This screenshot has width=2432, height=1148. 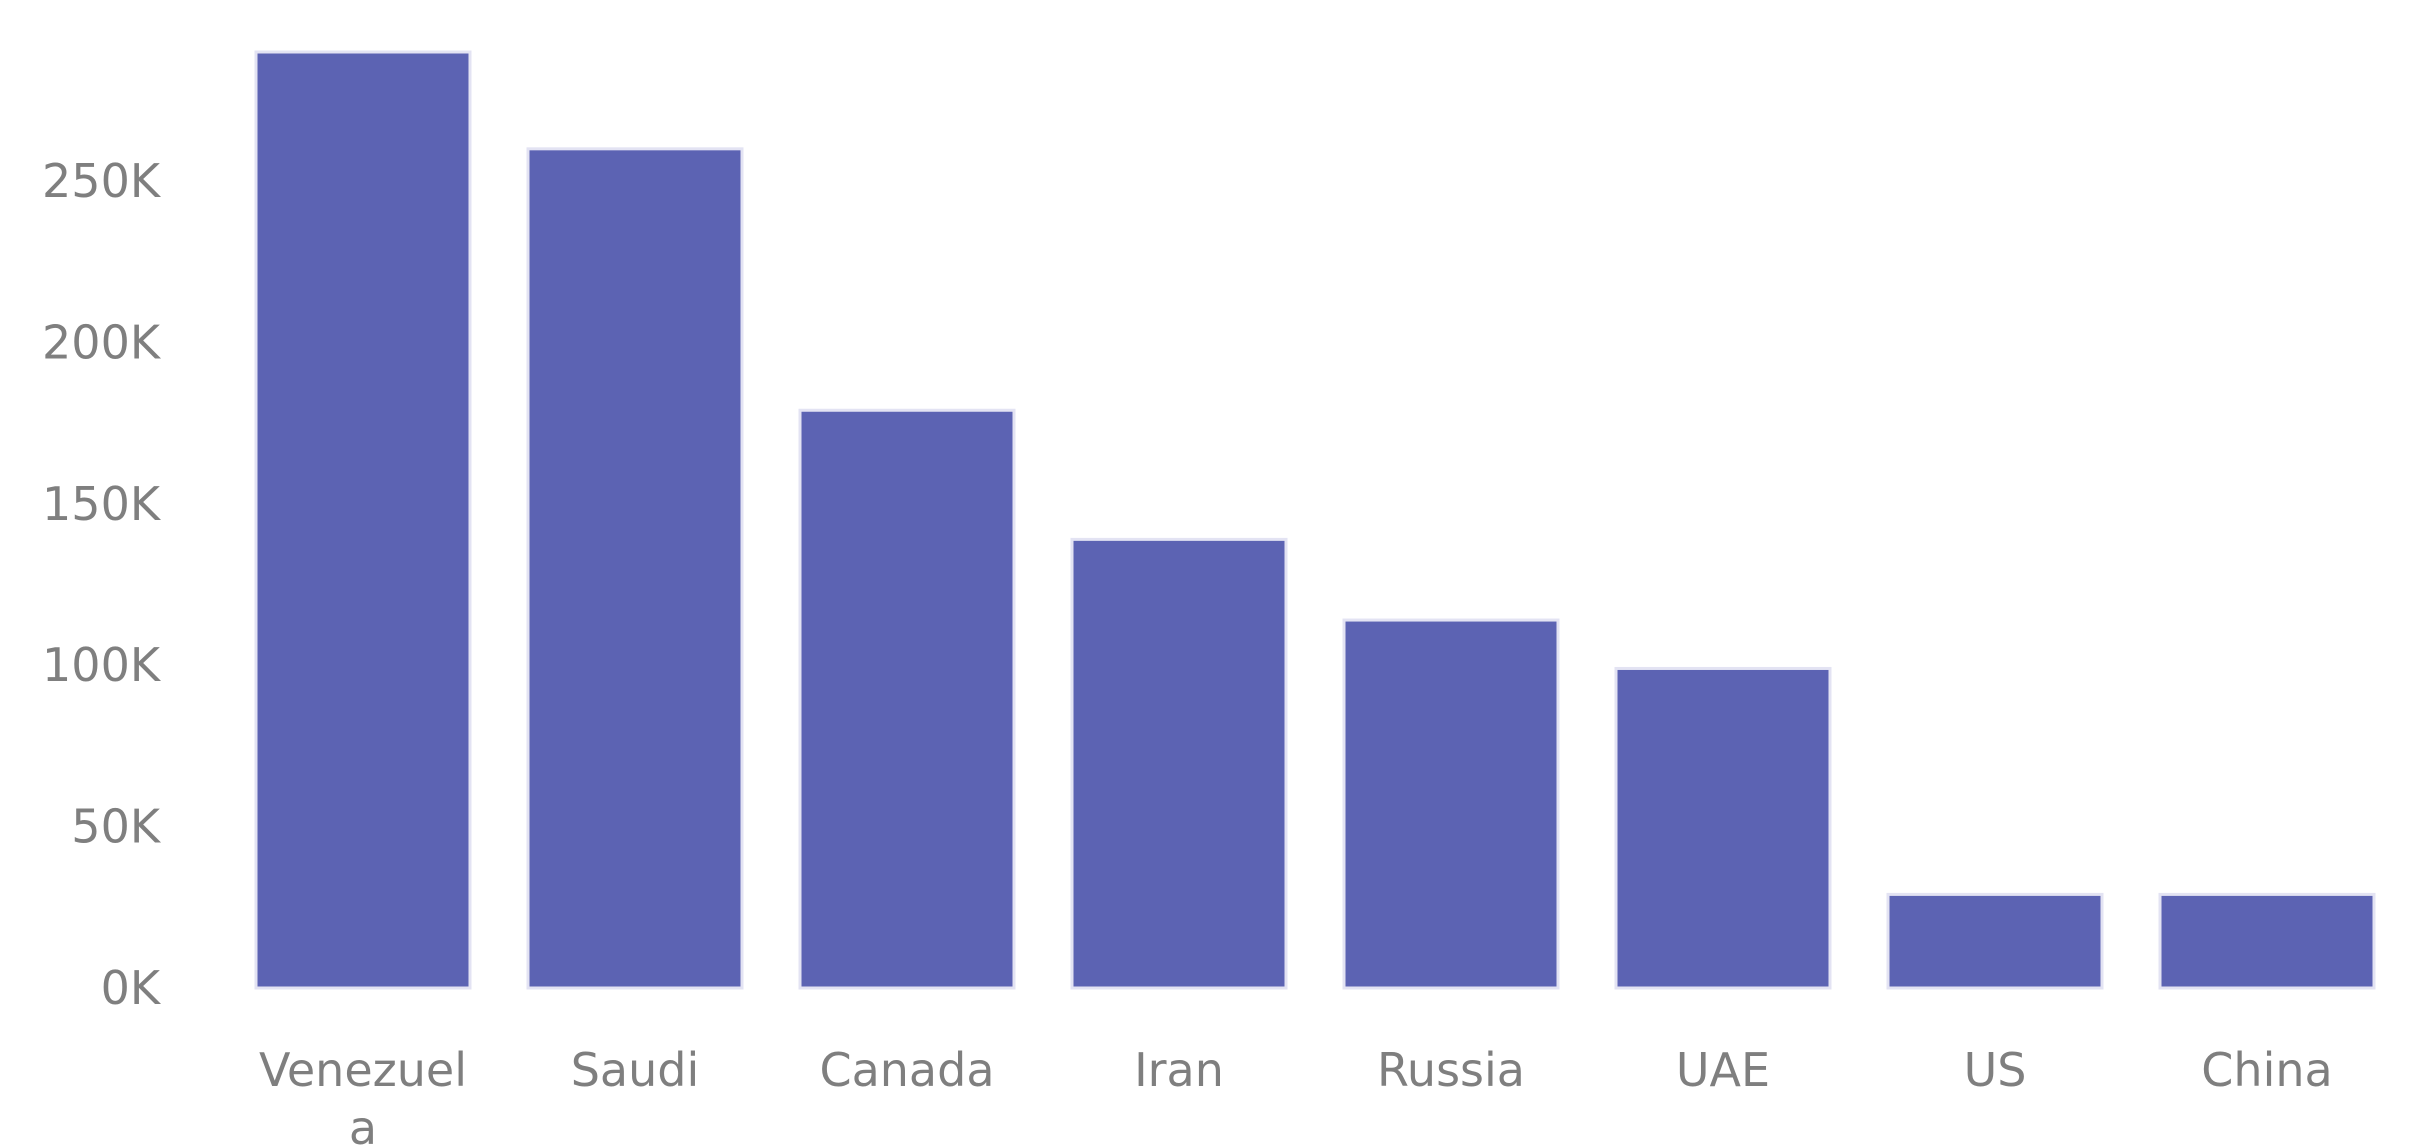 I want to click on x-tick-label: Russia, so click(x=1451, y=1070).